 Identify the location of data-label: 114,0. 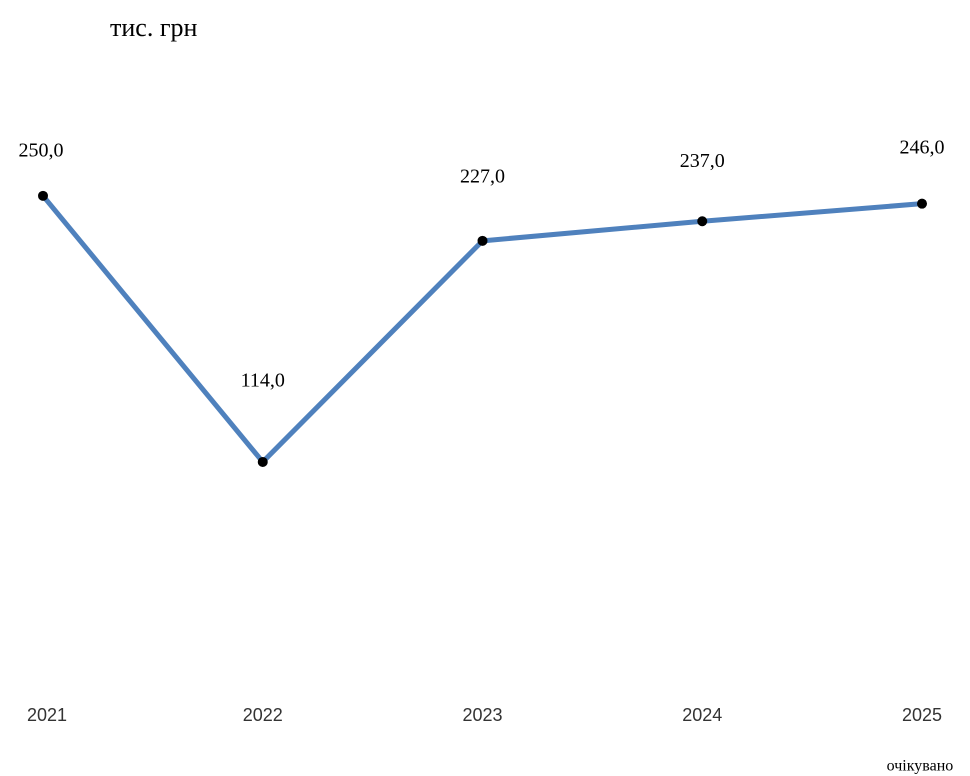
(263, 381).